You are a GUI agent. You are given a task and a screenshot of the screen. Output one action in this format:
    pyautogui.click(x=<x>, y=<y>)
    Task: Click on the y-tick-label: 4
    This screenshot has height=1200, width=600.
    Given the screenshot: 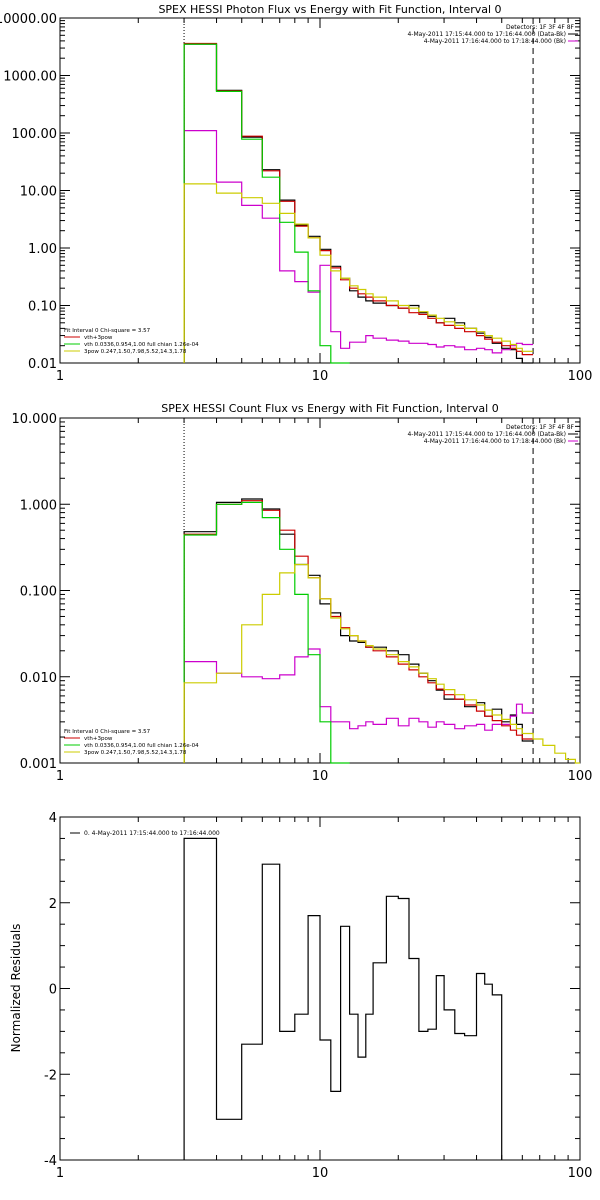 What is the action you would take?
    pyautogui.click(x=53, y=818)
    